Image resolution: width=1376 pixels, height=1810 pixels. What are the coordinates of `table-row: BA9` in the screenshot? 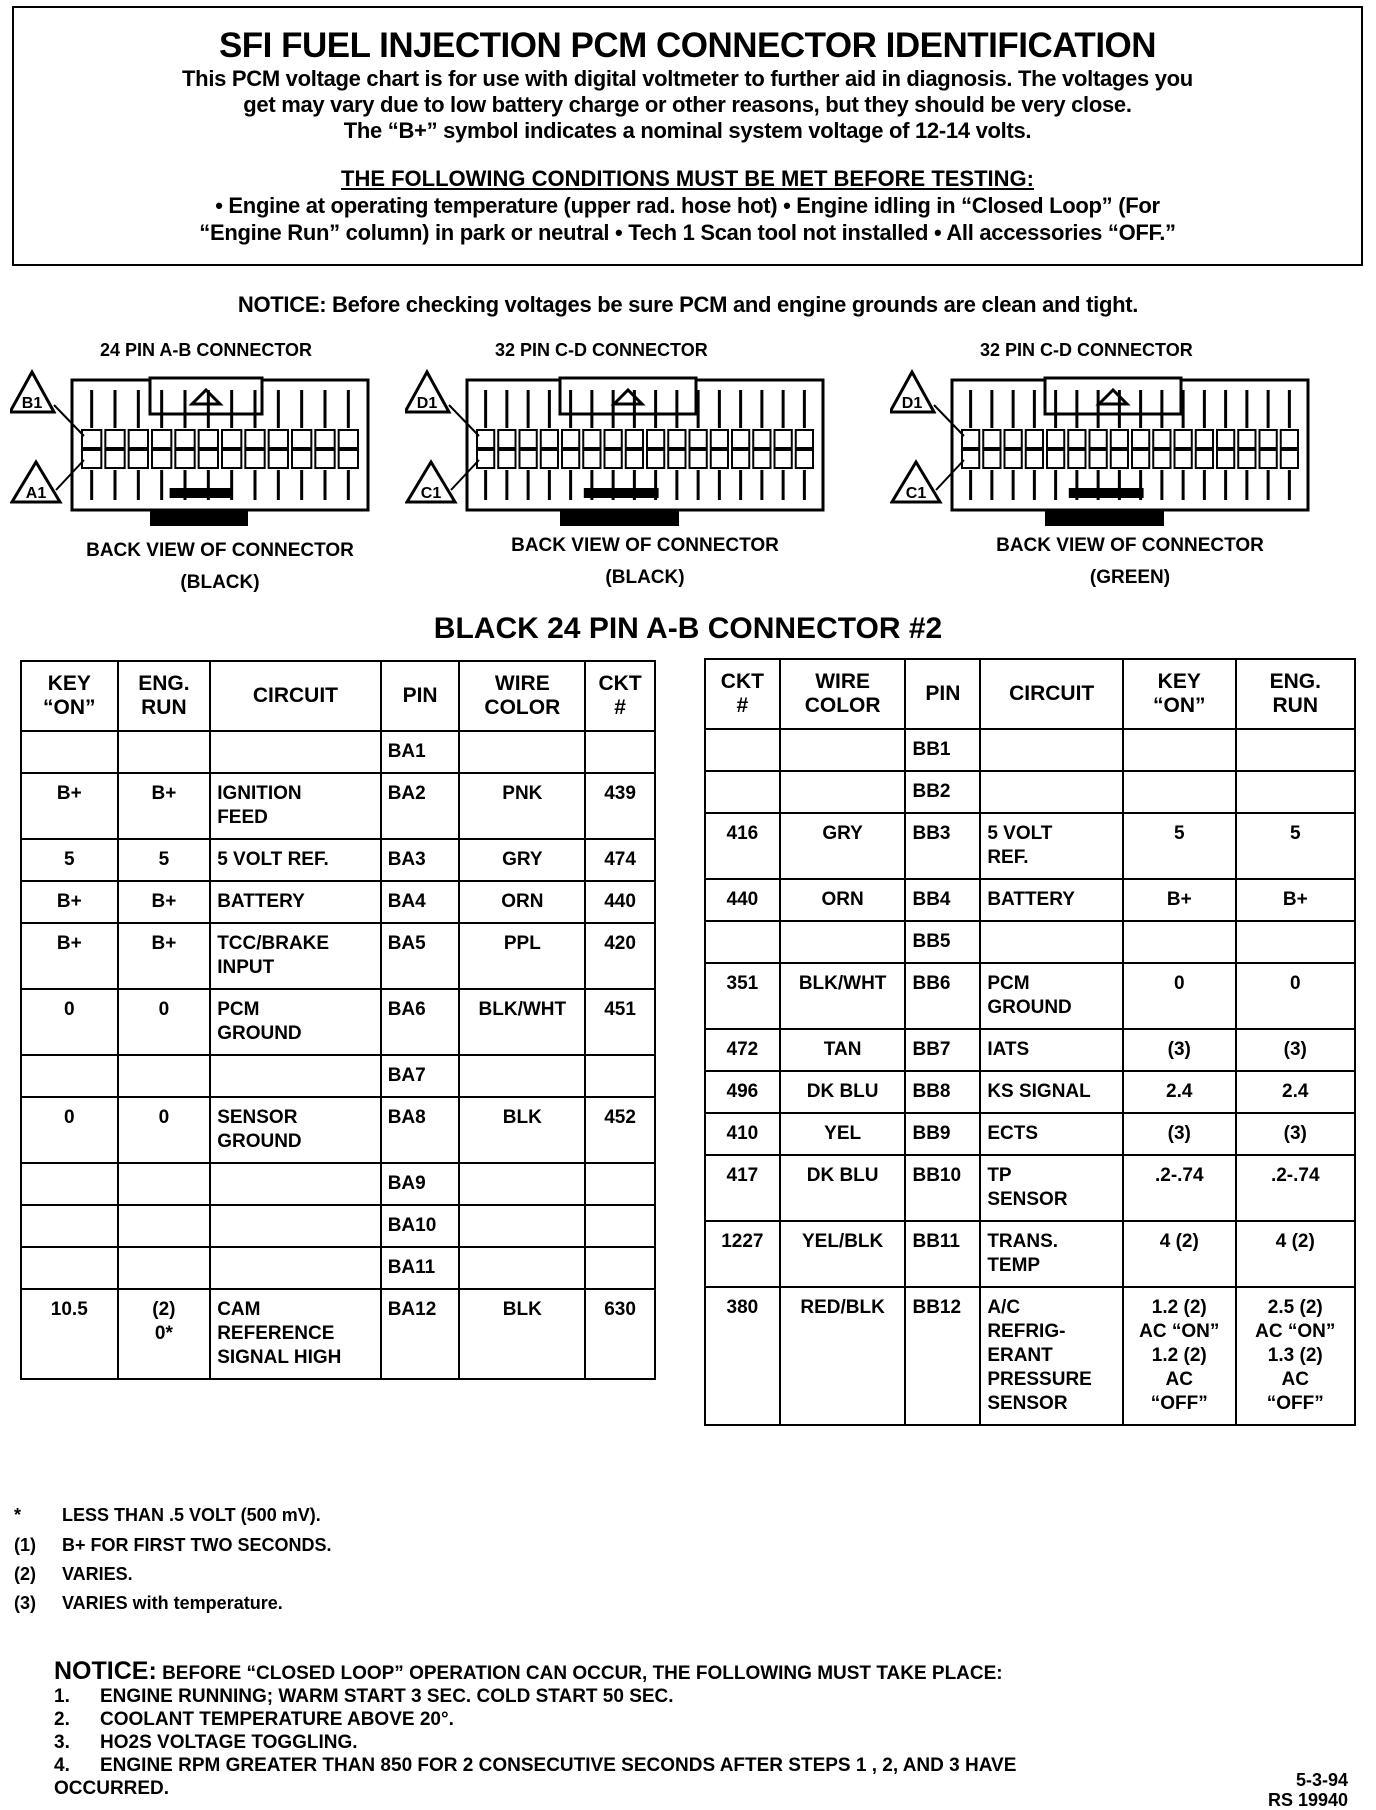 It's located at (338, 1184).